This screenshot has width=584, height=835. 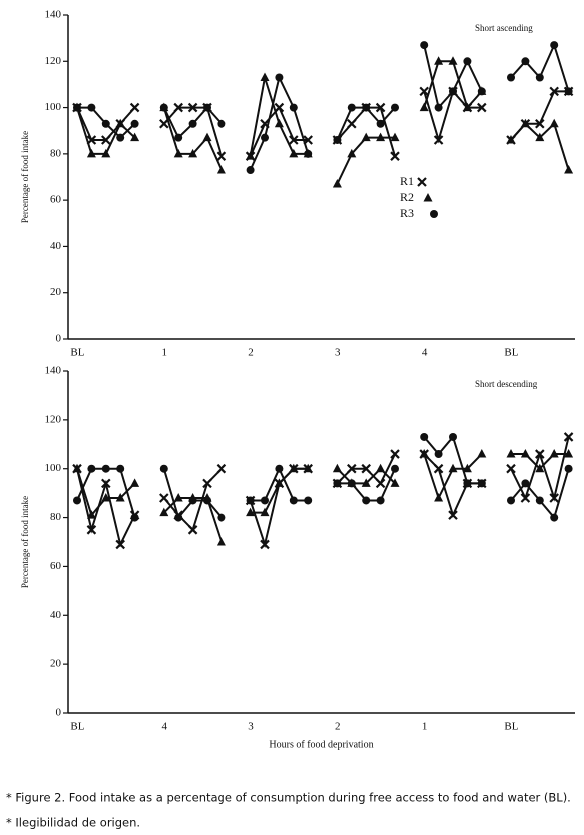 What do you see at coordinates (164, 353) in the screenshot?
I see `x-tick-label: 1` at bounding box center [164, 353].